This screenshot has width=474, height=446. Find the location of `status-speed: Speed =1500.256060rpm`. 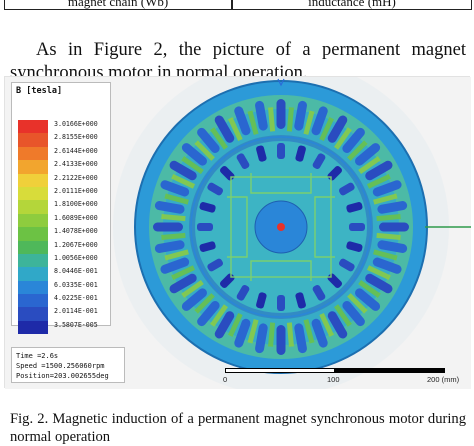

status-speed: Speed =1500.256060rpm is located at coordinates (60, 366).